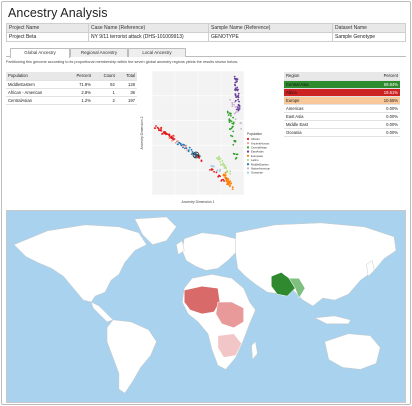  Describe the element at coordinates (104, 92) in the screenshot. I see `population-count: 1` at that location.